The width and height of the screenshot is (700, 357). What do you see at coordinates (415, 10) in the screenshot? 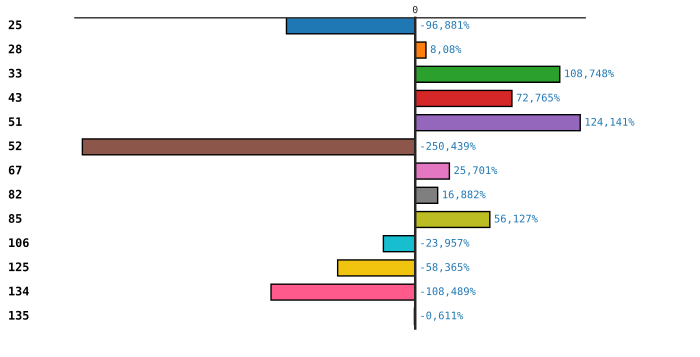
I see `text: 0` at bounding box center [415, 10].